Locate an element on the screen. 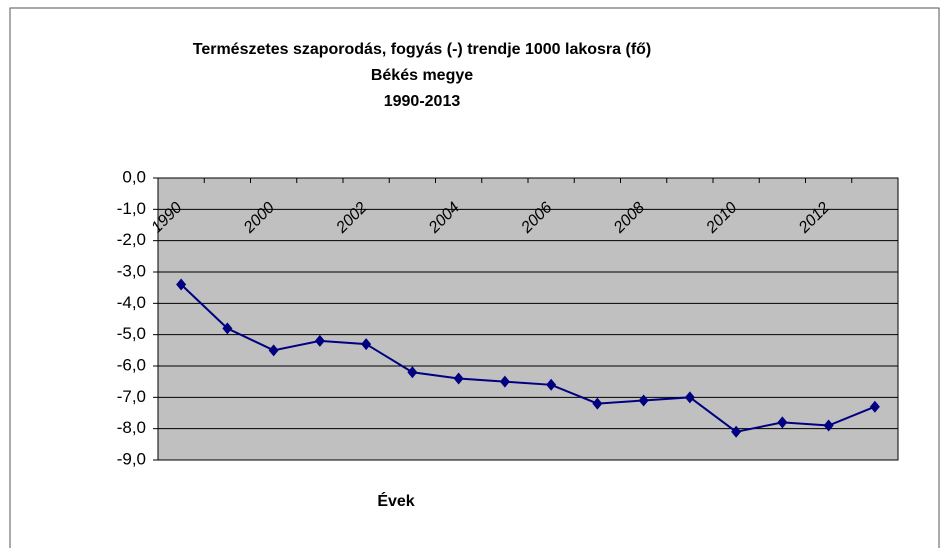  y-tick-label: -4,0 is located at coordinates (131, 302).